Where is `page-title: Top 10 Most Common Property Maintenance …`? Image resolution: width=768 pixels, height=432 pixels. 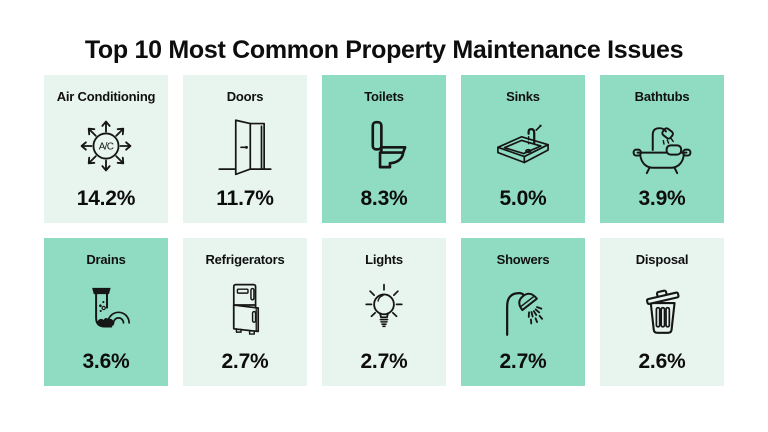 page-title: Top 10 Most Common Property Maintenance … is located at coordinates (384, 49).